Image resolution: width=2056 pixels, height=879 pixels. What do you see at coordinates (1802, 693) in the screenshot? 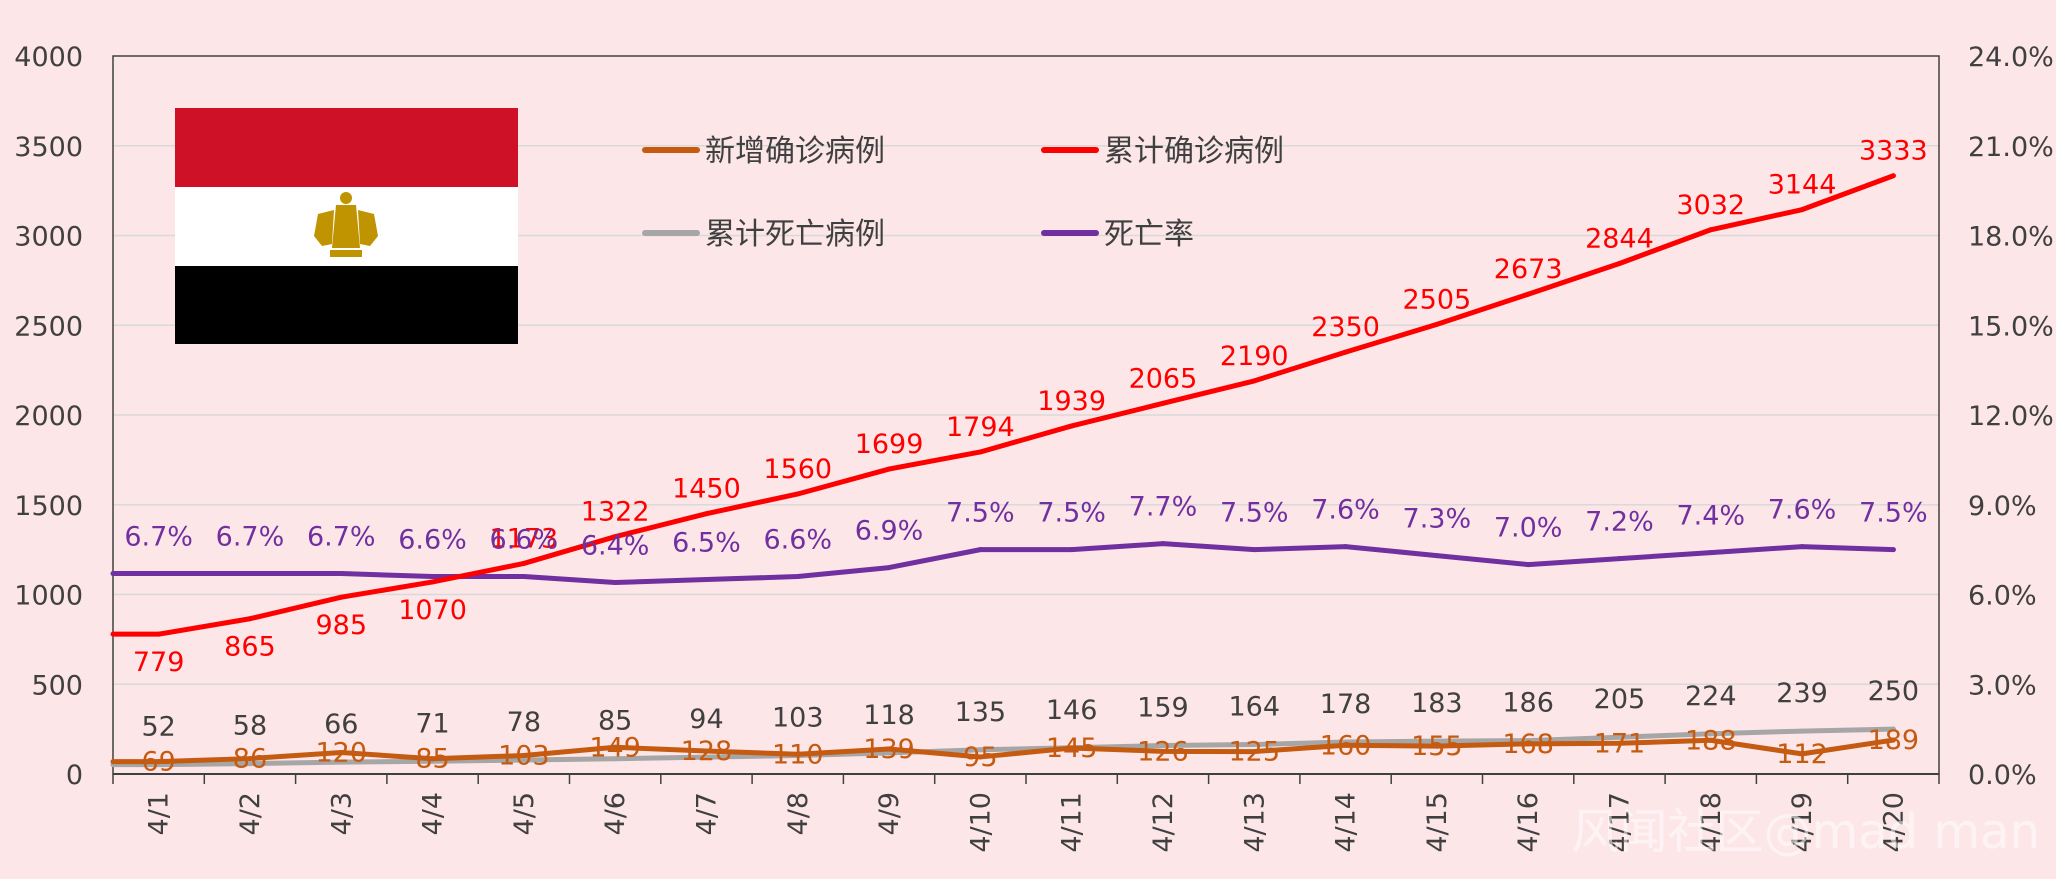
I see `data-label: 239` at bounding box center [1802, 693].